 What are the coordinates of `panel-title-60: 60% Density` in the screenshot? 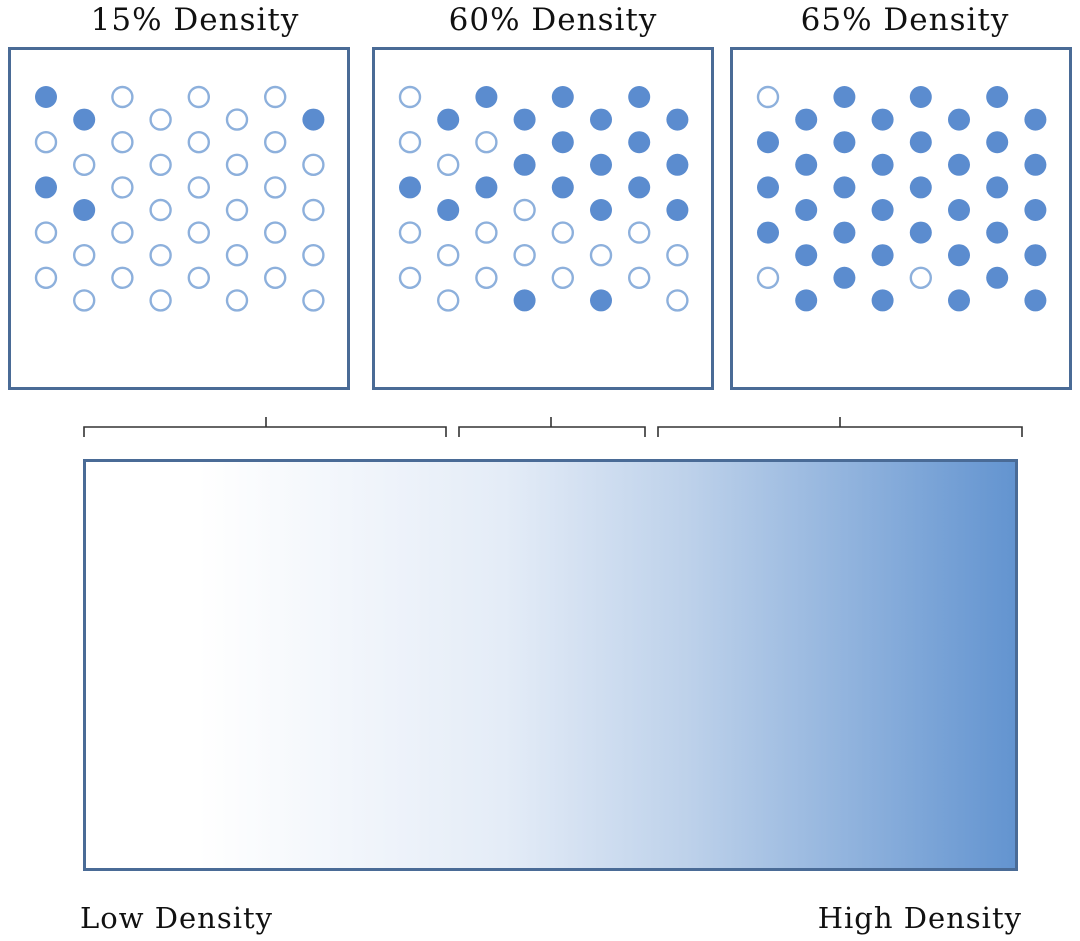 It's located at (553, 20).